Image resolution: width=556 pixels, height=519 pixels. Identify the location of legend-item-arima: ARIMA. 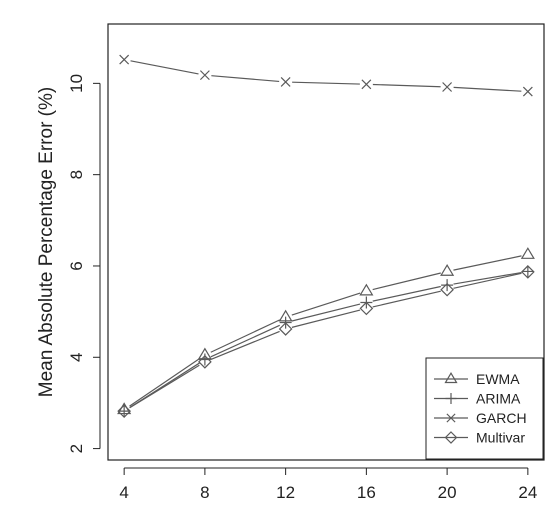
(477, 399).